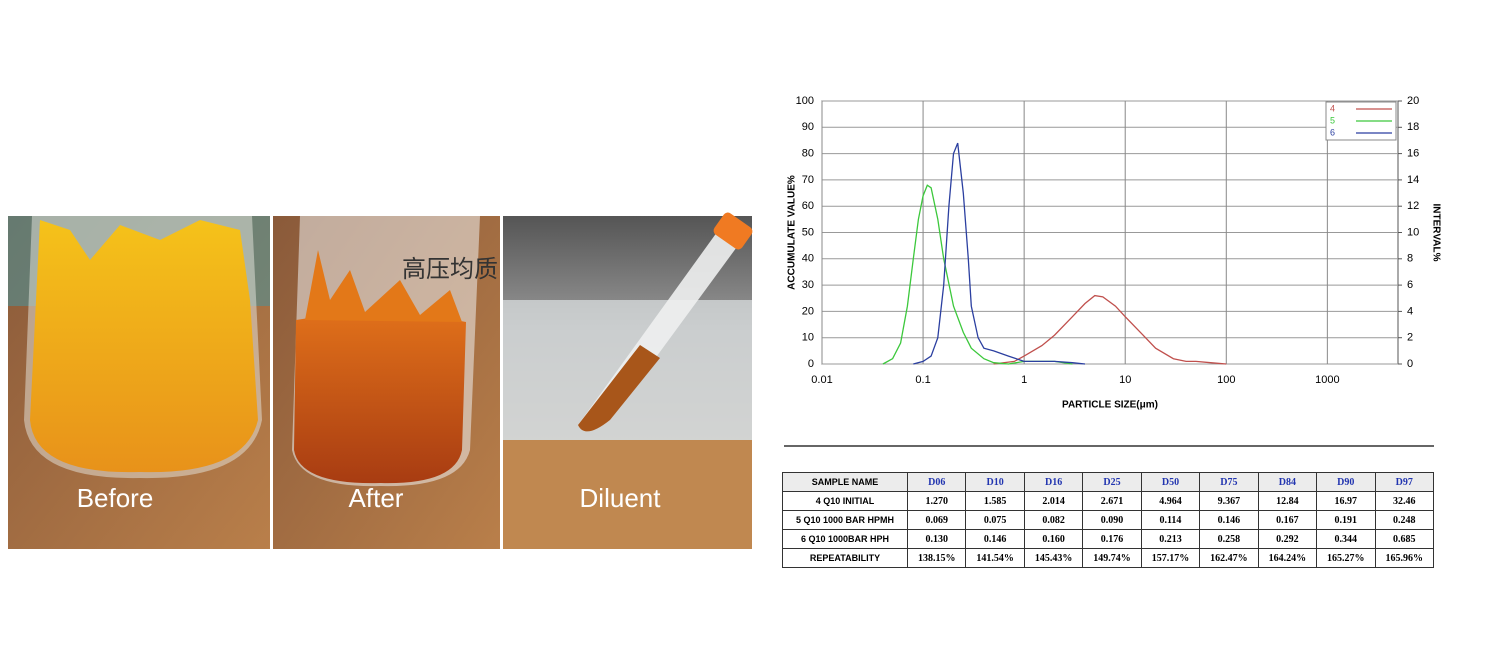  What do you see at coordinates (1327, 380) in the screenshot?
I see `x-tick-label: 1000` at bounding box center [1327, 380].